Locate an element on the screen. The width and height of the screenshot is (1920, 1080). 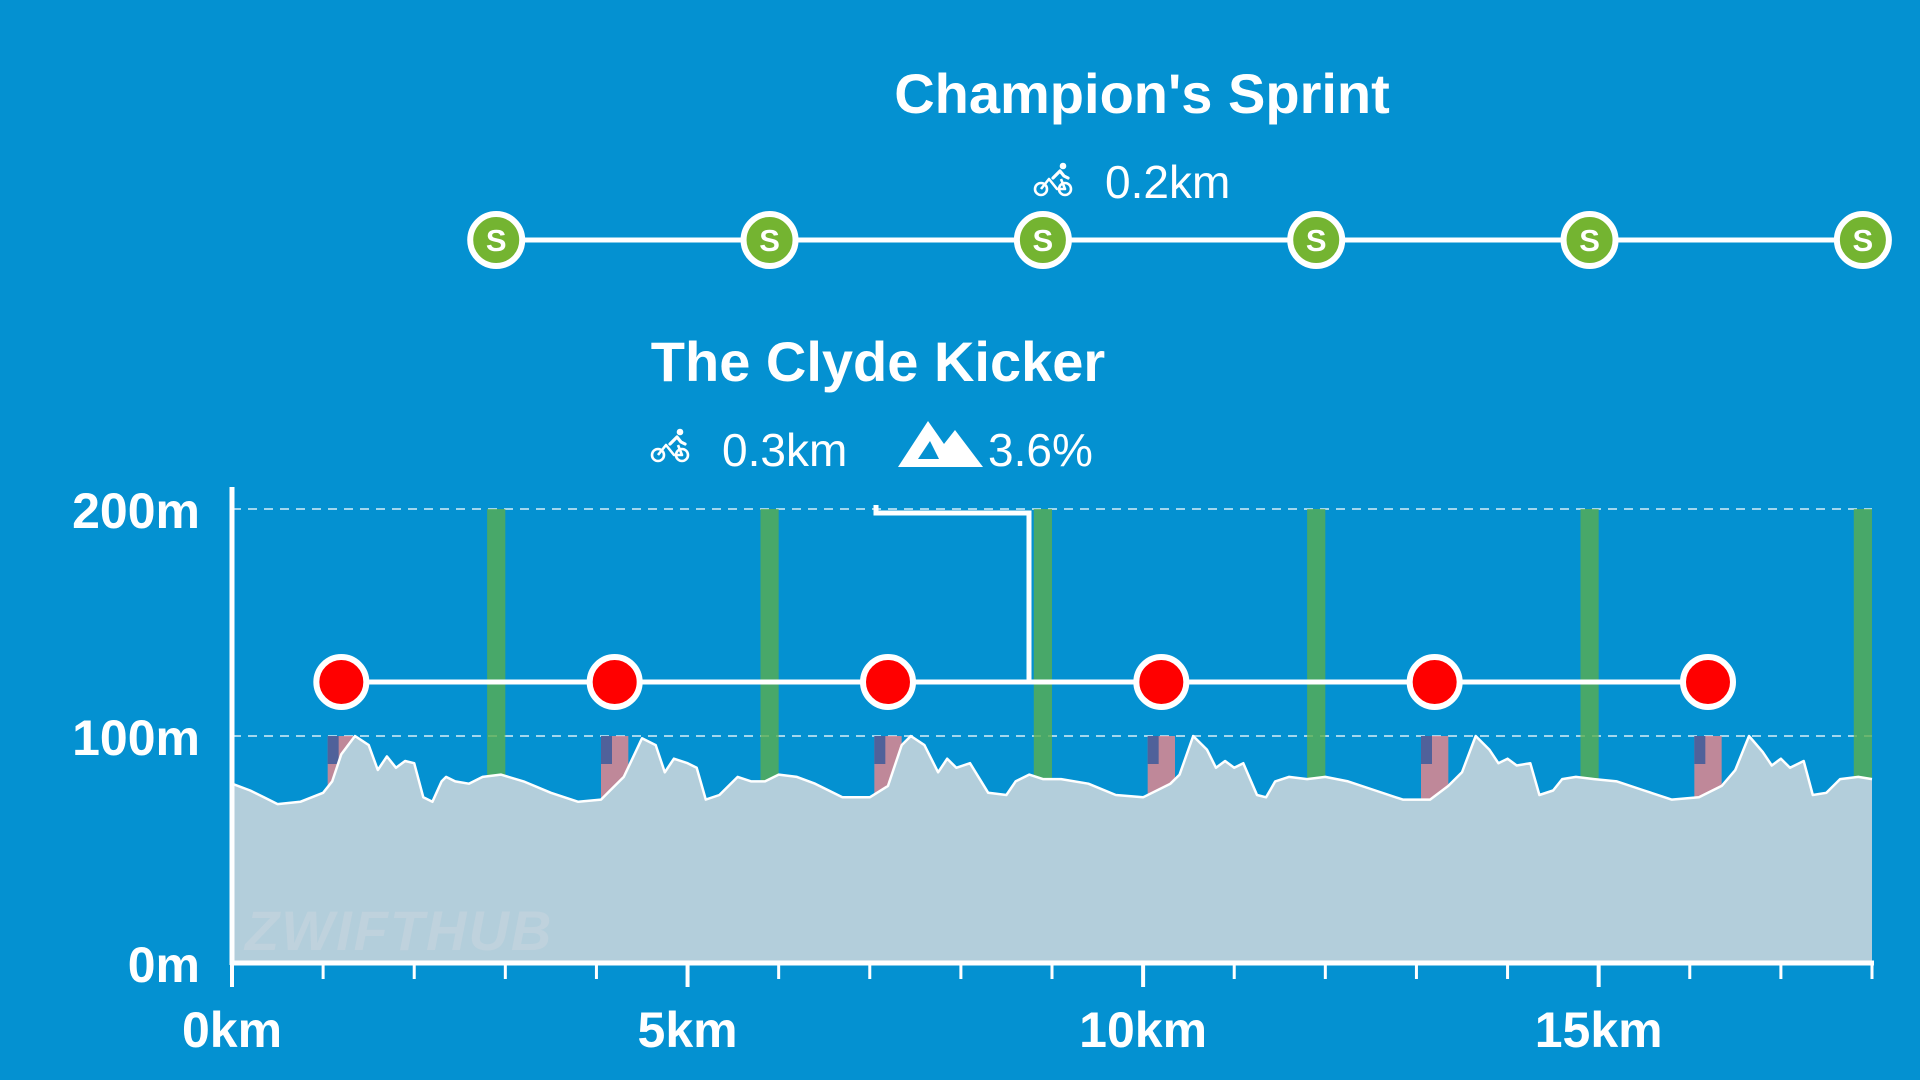
mountain-icon is located at coordinates (940, 444).